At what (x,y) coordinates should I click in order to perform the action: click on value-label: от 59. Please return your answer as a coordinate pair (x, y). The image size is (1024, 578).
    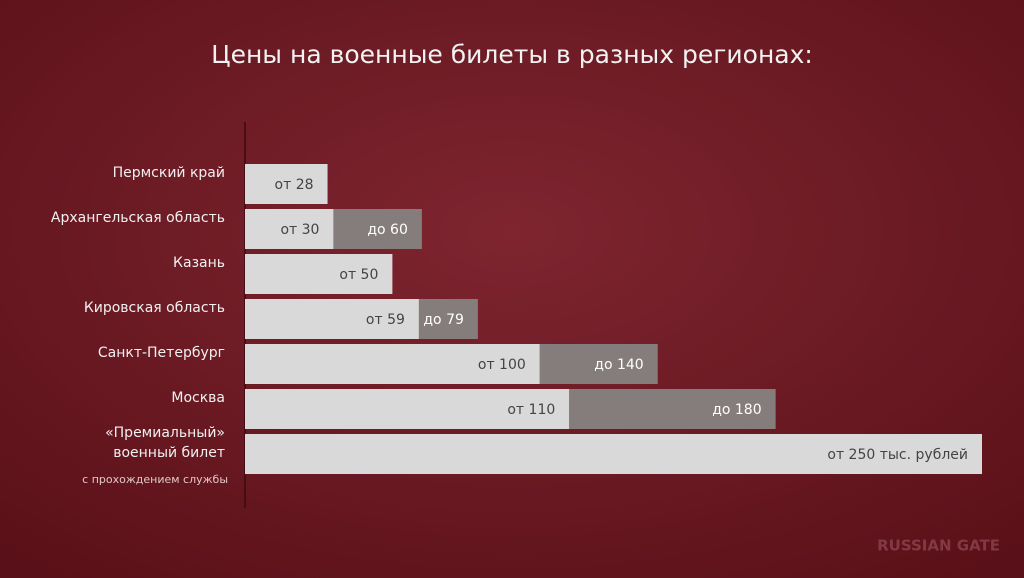
    Looking at the image, I should click on (385, 320).